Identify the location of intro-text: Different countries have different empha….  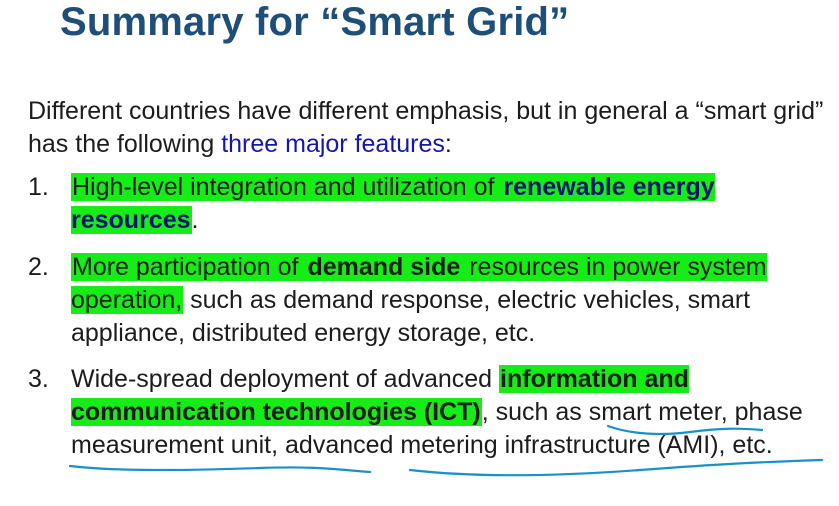
(426, 127).